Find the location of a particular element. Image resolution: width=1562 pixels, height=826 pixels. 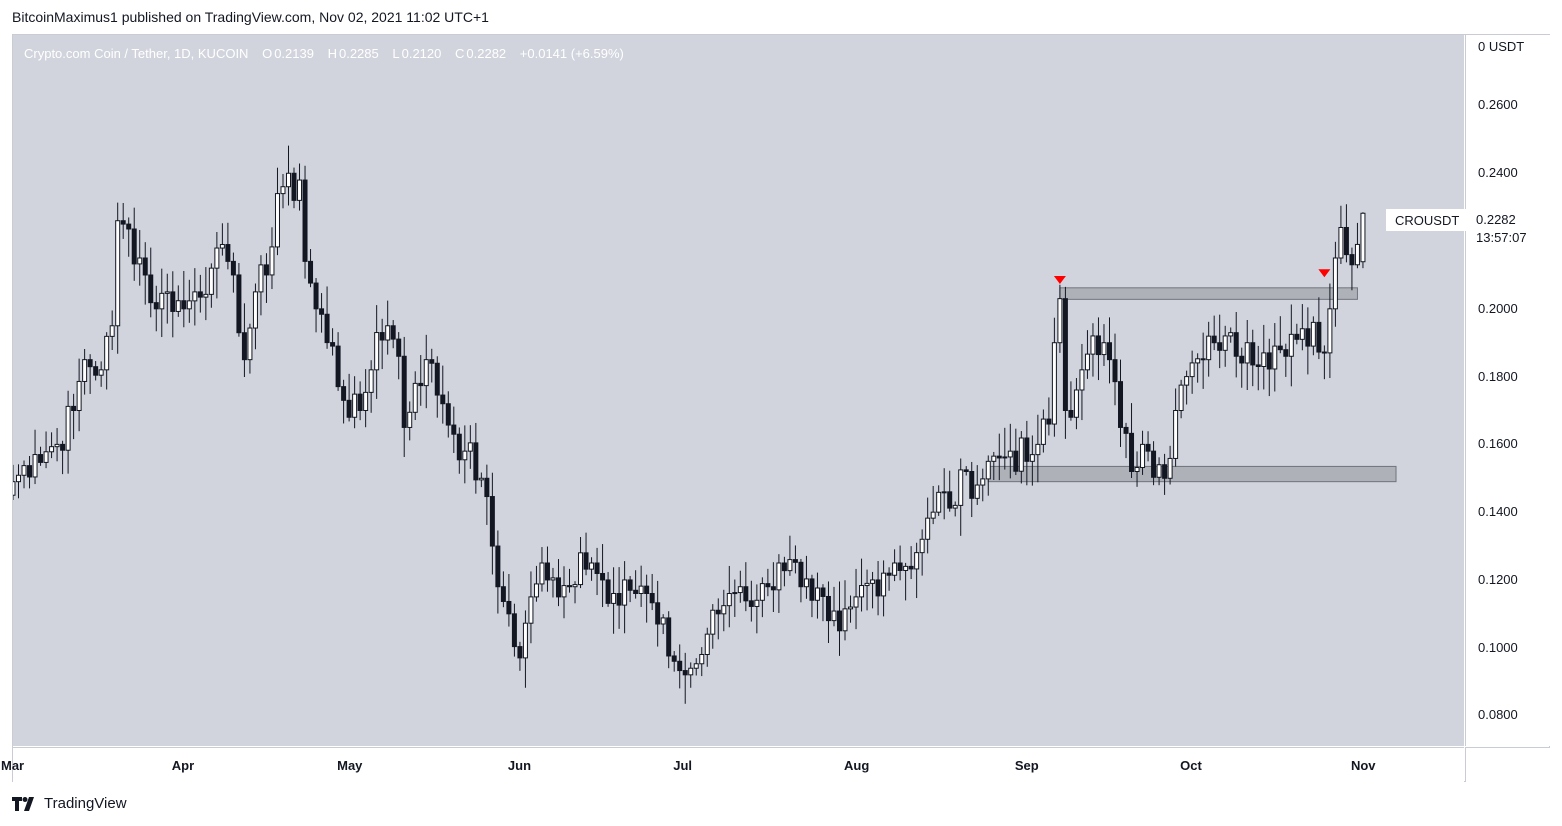

legend-low-label: L is located at coordinates (396, 53).